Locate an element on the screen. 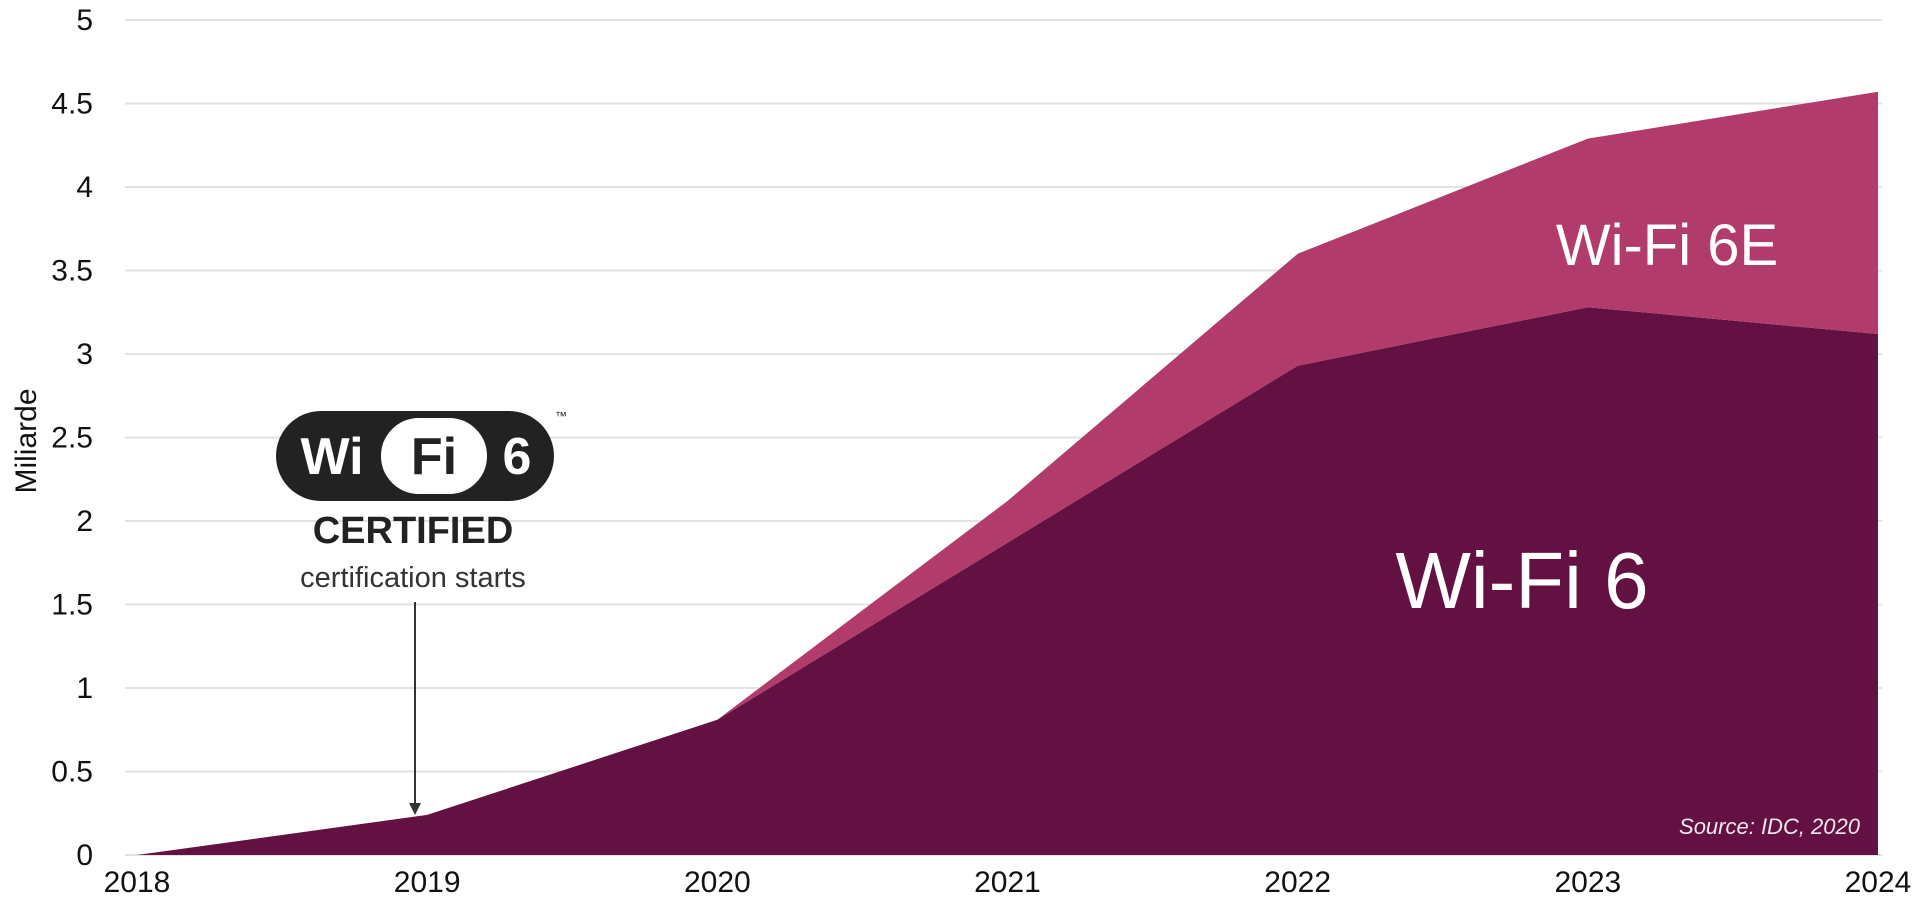  logo-six-text: 6 is located at coordinates (517, 457).